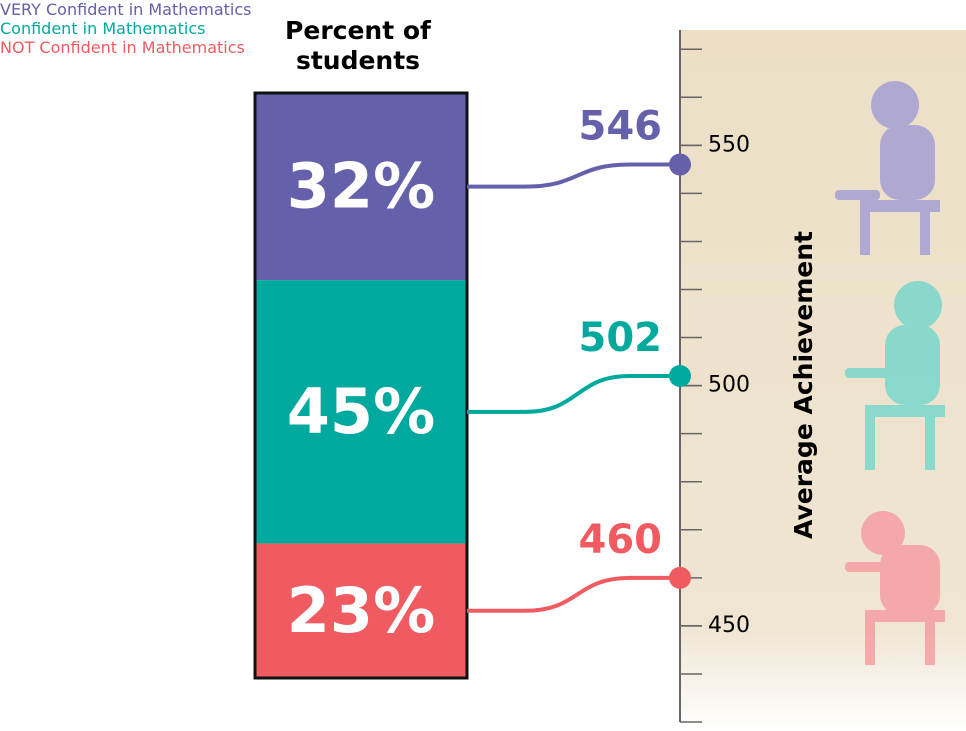  Describe the element at coordinates (729, 385) in the screenshot. I see `y-tick-label: 500` at that location.